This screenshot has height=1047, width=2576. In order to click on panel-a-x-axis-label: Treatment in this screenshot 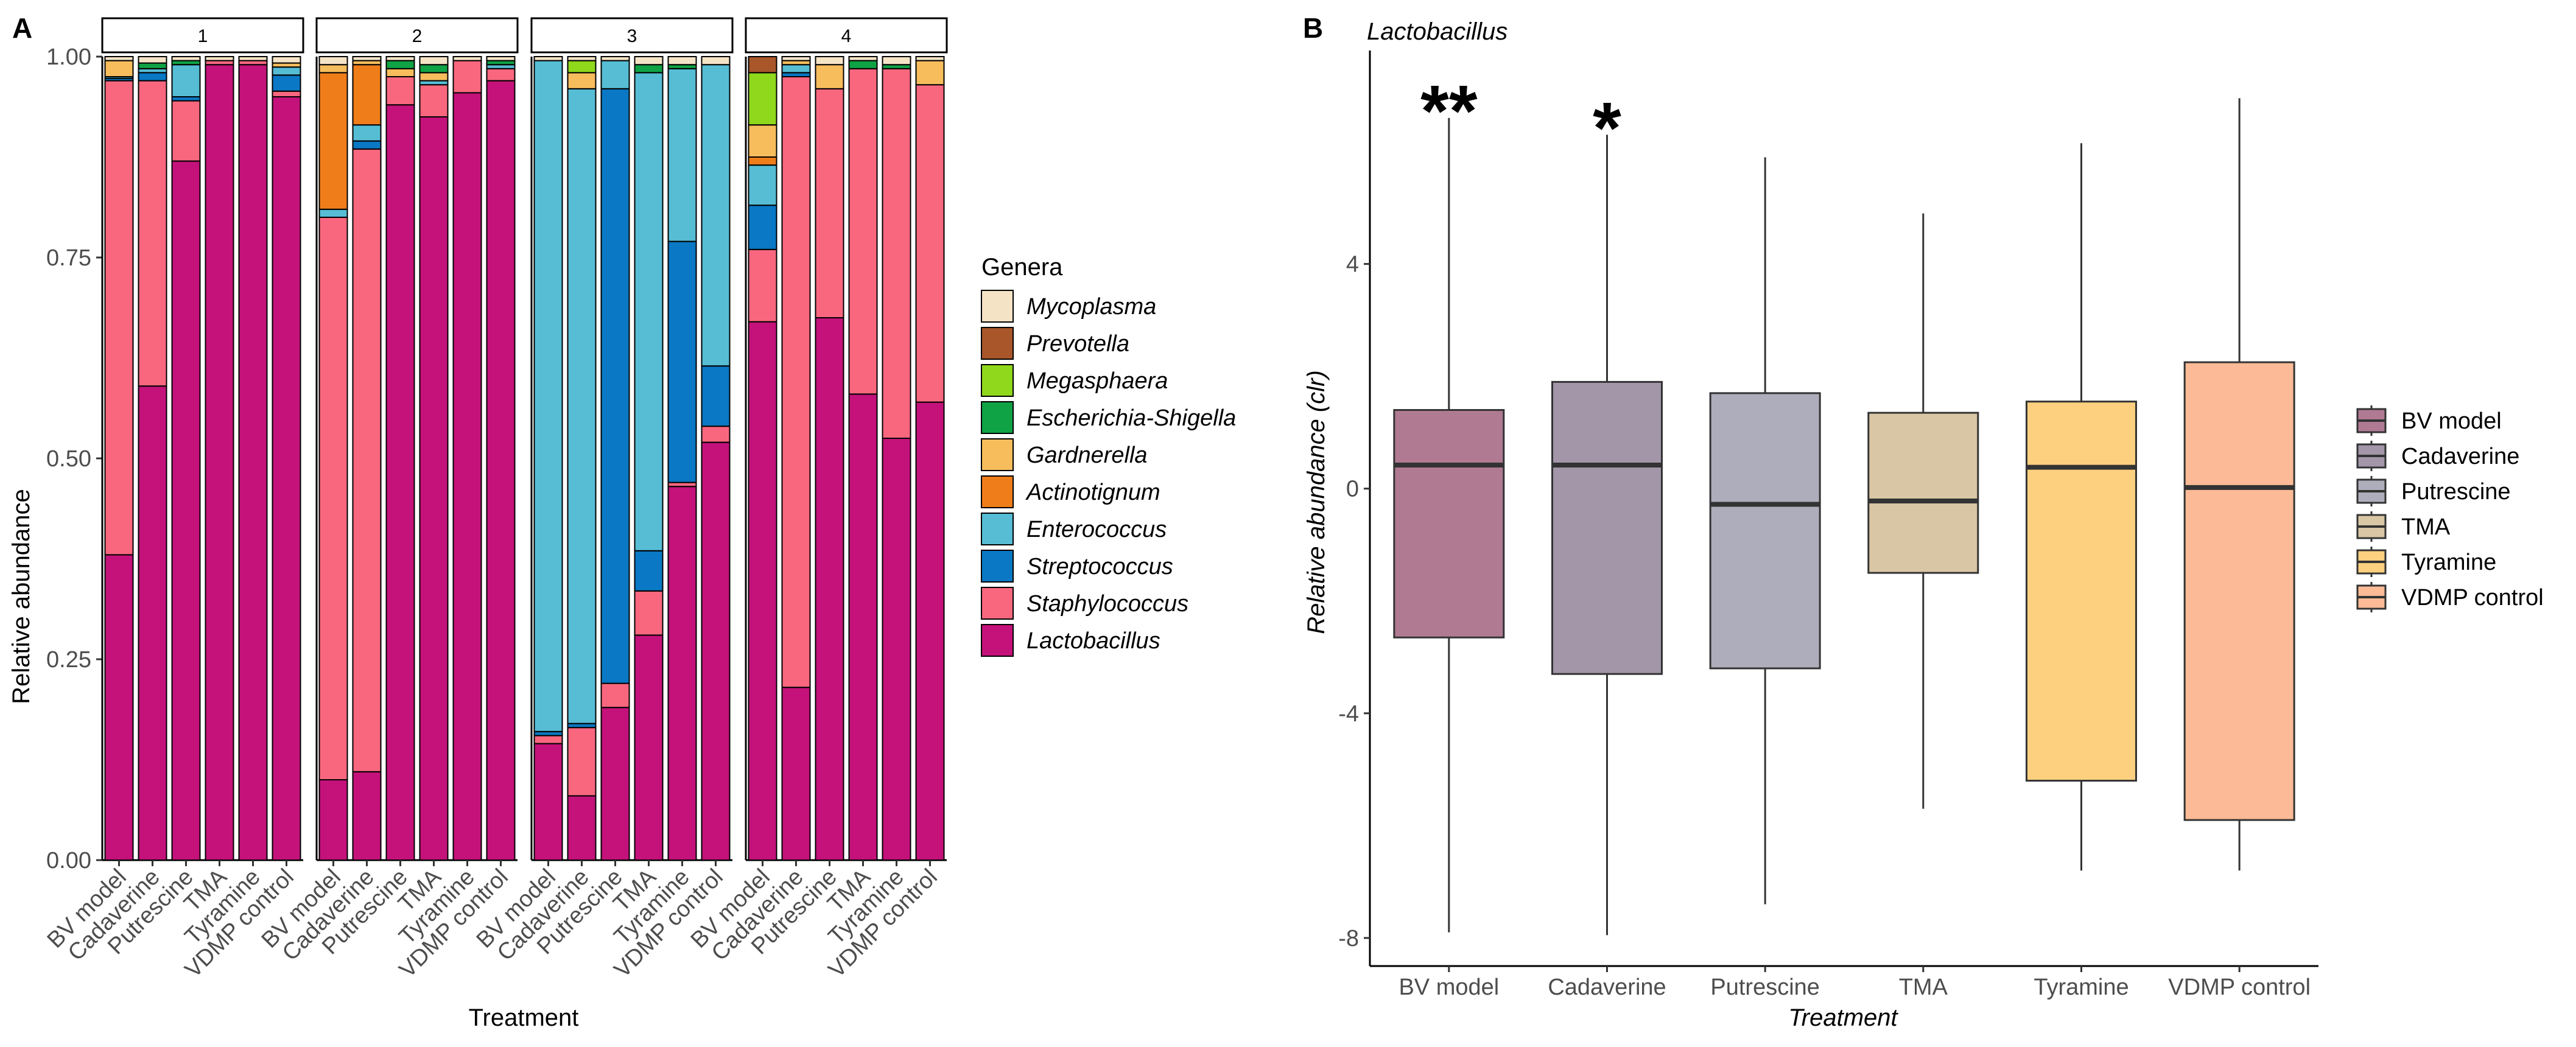, I will do `click(524, 1017)`.